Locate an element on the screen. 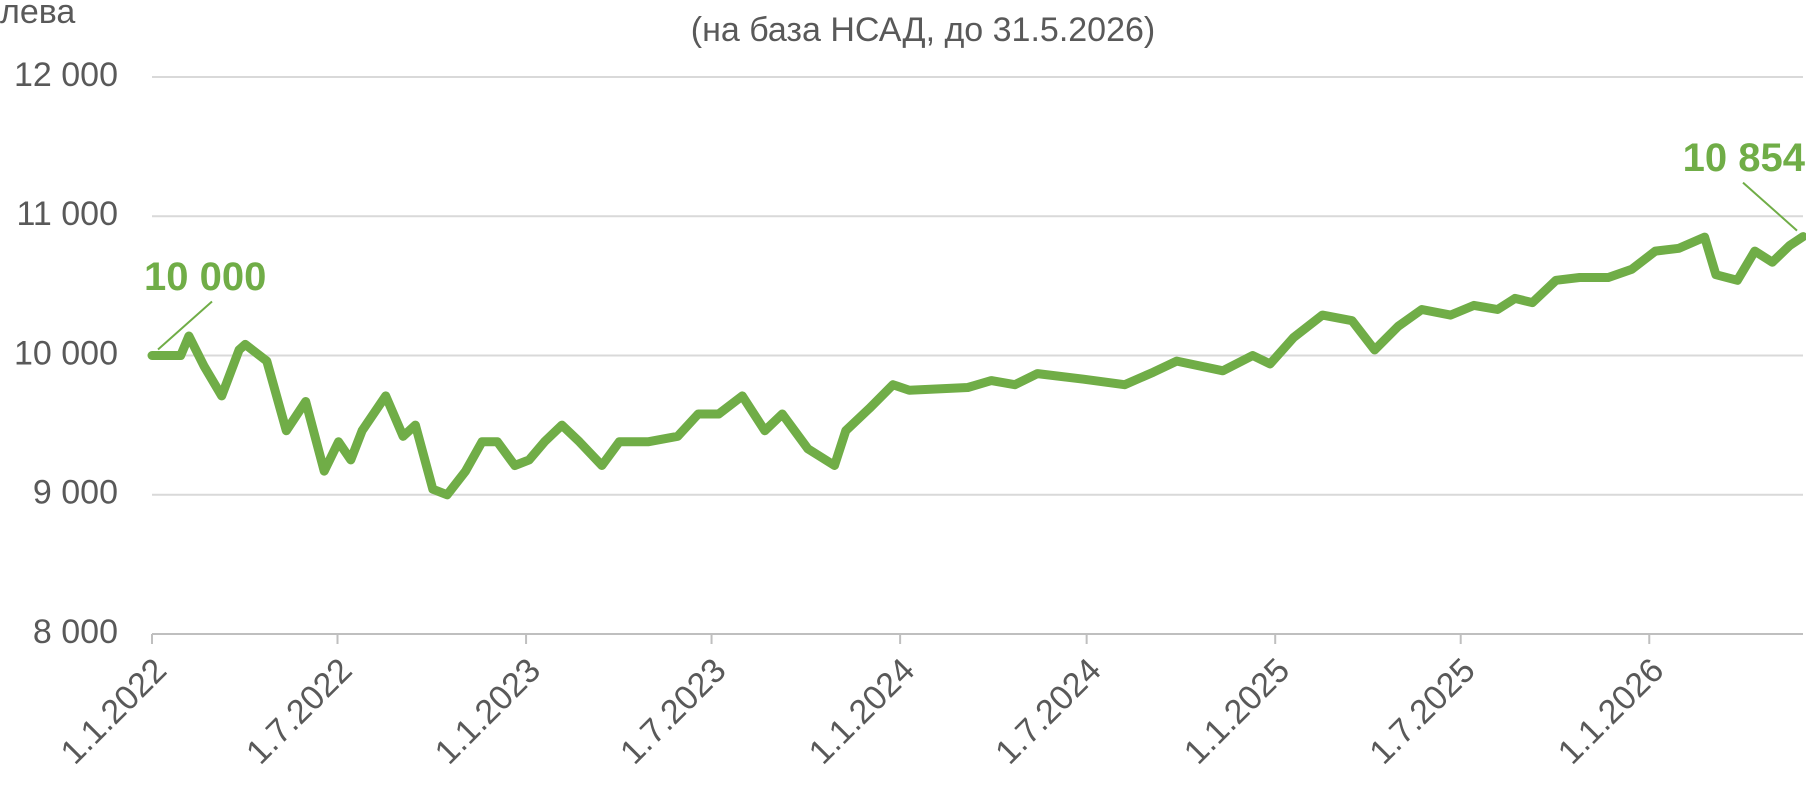  chart-subtitle: (на база НСАД, до 31.5.2026) is located at coordinates (923, 30).